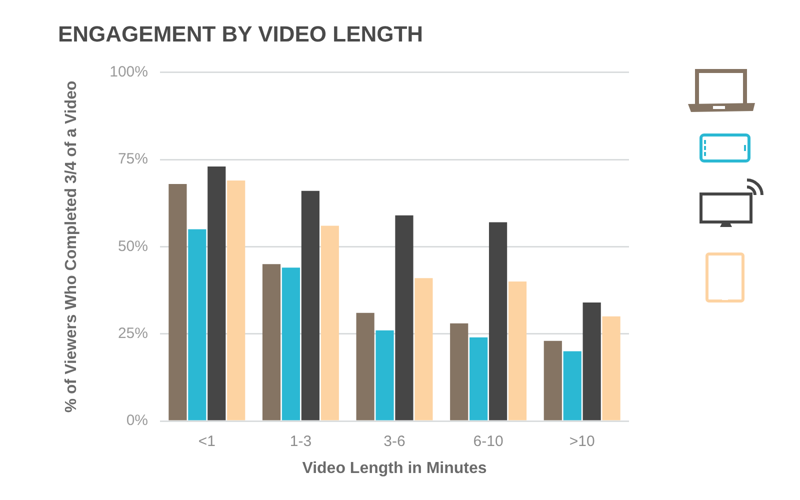 This screenshot has height=500, width=800. Describe the element at coordinates (241, 33) in the screenshot. I see `chart-title: ENGAGEMENT BY VIDEO LENGTH` at that location.